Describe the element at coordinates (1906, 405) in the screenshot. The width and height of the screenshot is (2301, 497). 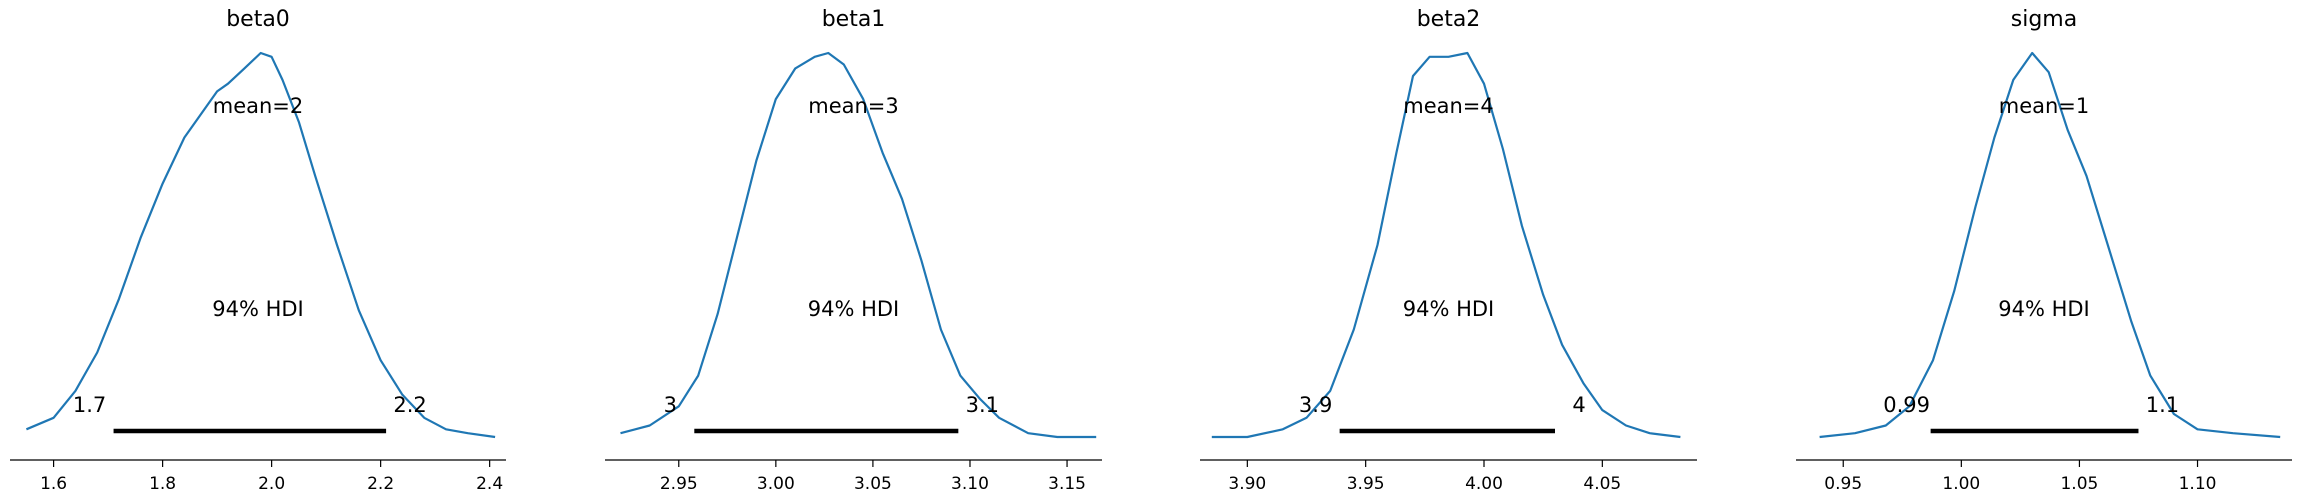
I see `hdi-lower-label: 0.99` at that location.